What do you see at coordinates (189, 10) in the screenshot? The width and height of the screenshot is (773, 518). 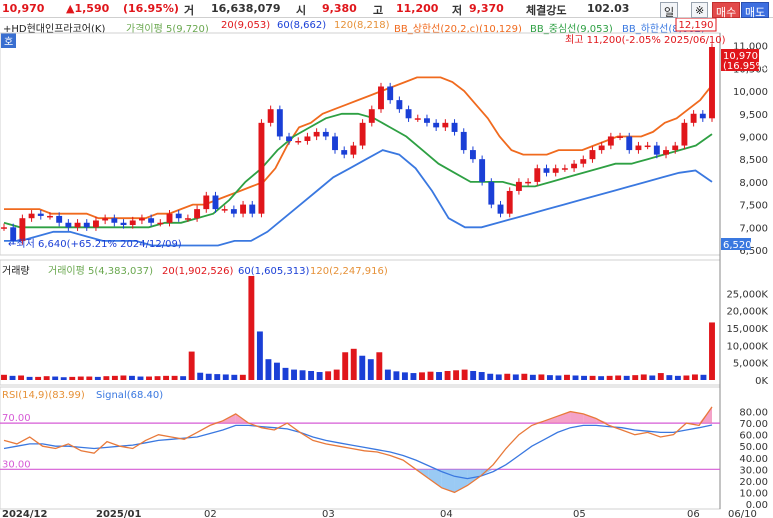 I see `volume-label: 거` at bounding box center [189, 10].